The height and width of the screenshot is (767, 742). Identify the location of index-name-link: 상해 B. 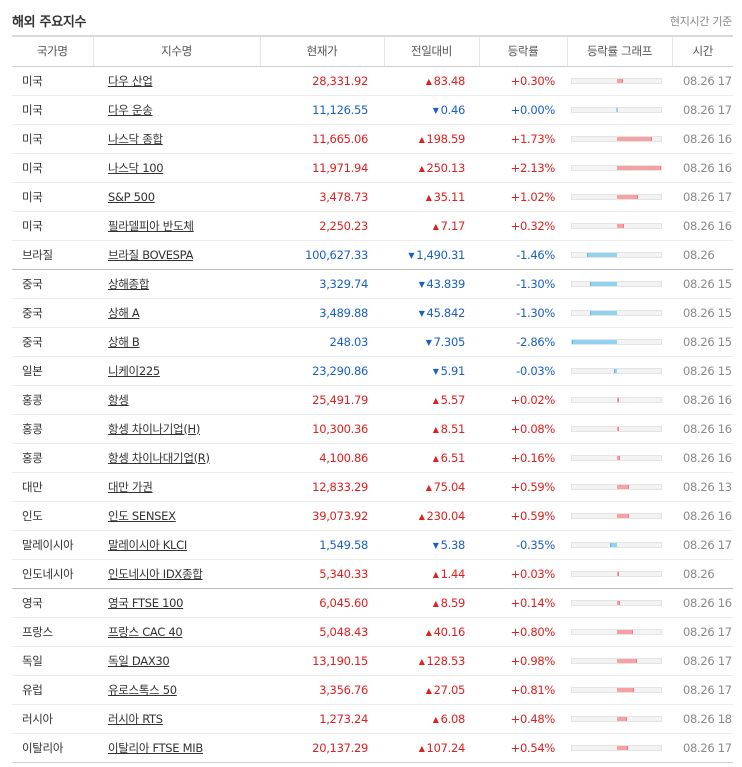
(124, 341).